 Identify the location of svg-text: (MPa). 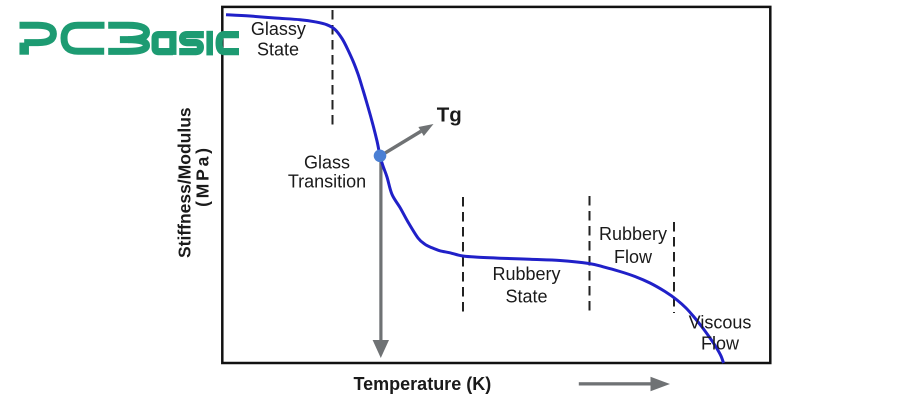
(203, 176).